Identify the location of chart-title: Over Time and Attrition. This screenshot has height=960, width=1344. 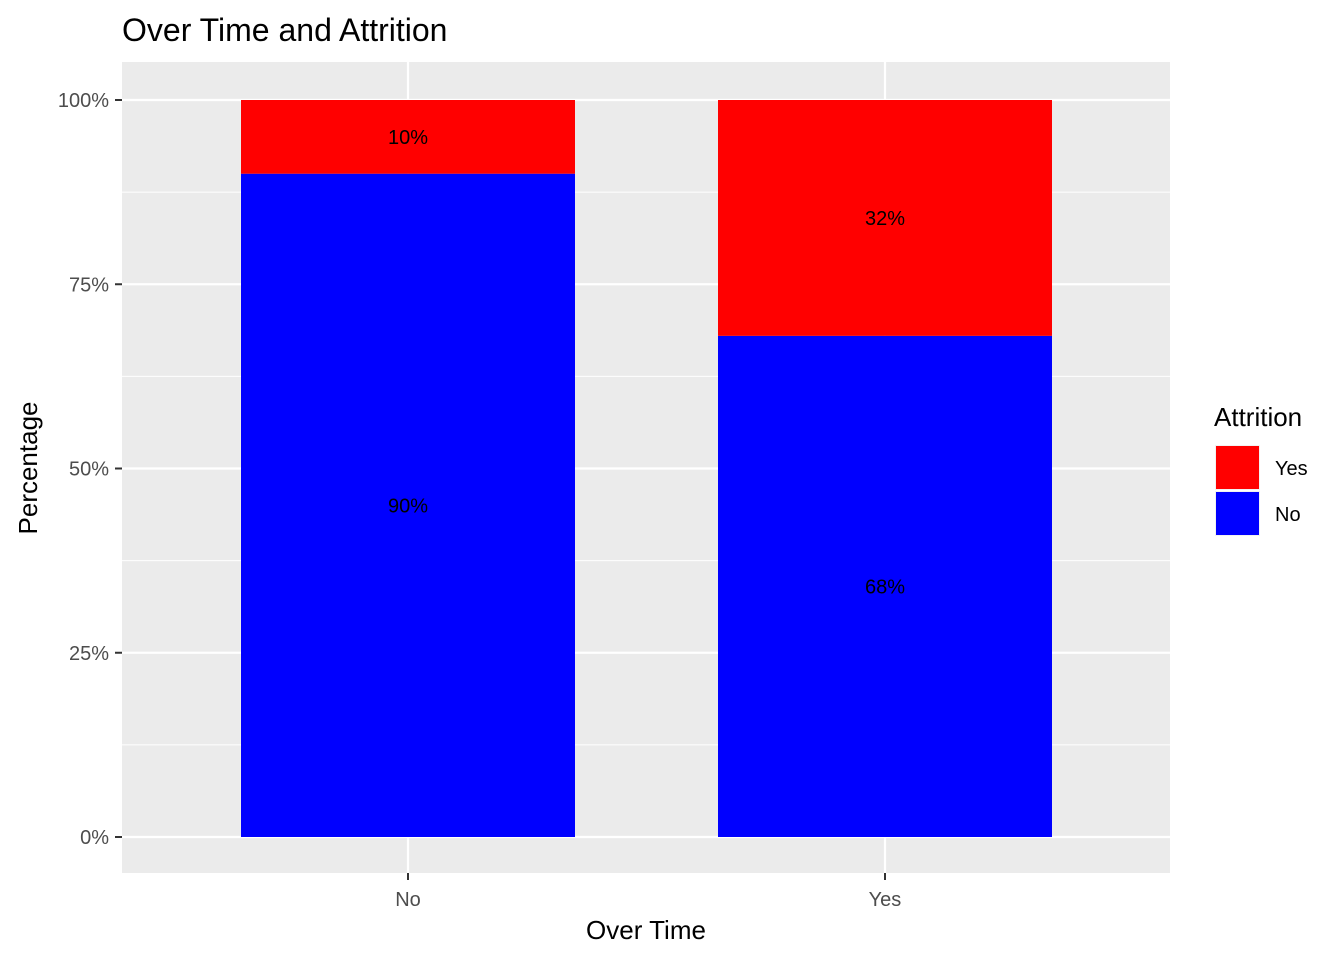
(284, 30).